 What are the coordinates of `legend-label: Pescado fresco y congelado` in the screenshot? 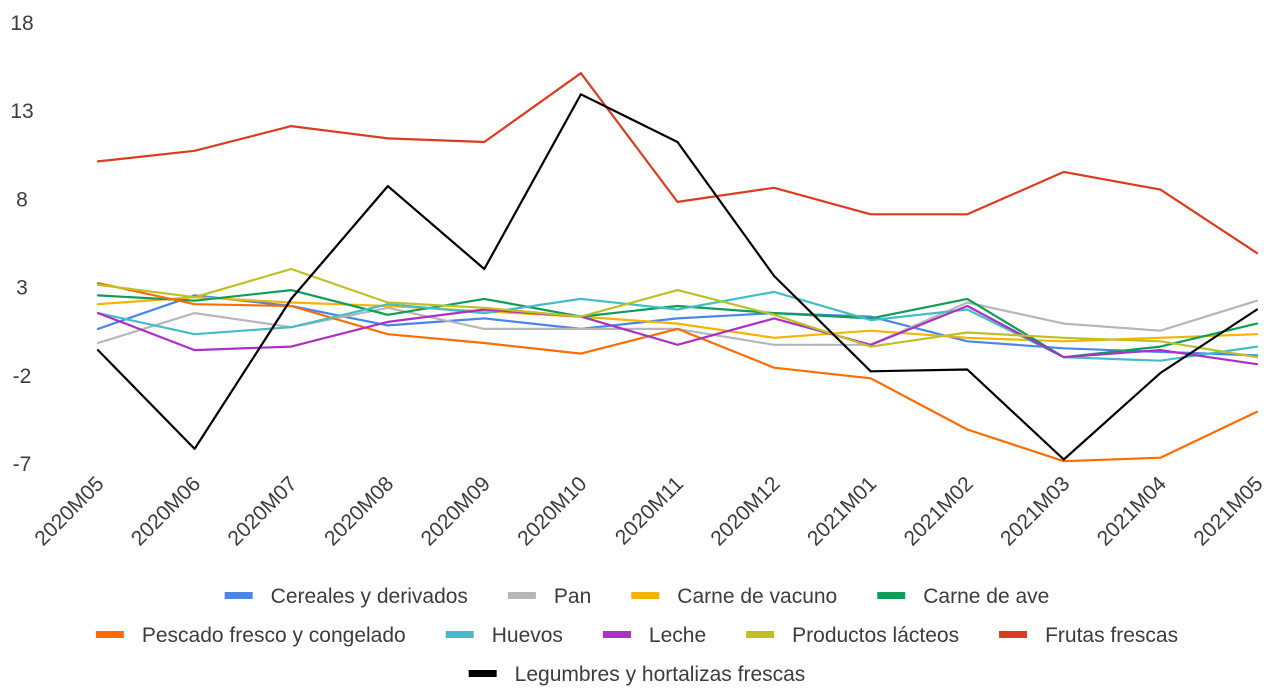 It's located at (274, 635).